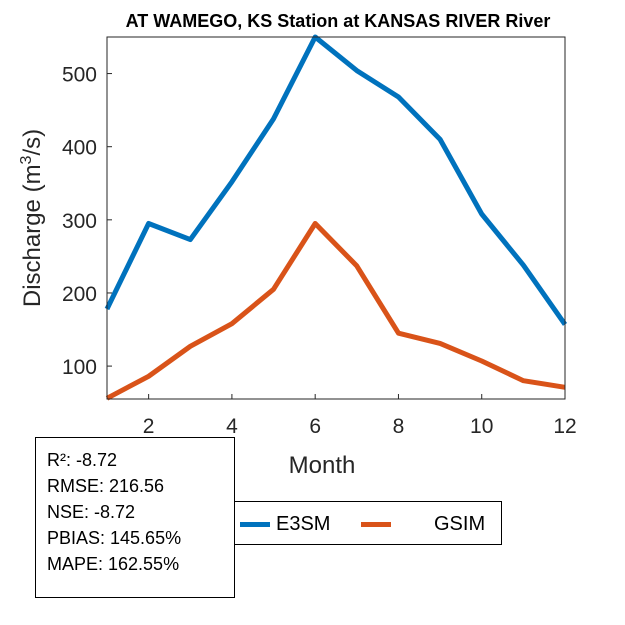 The width and height of the screenshot is (625, 625). What do you see at coordinates (322, 465) in the screenshot?
I see `x-axis-label: Month` at bounding box center [322, 465].